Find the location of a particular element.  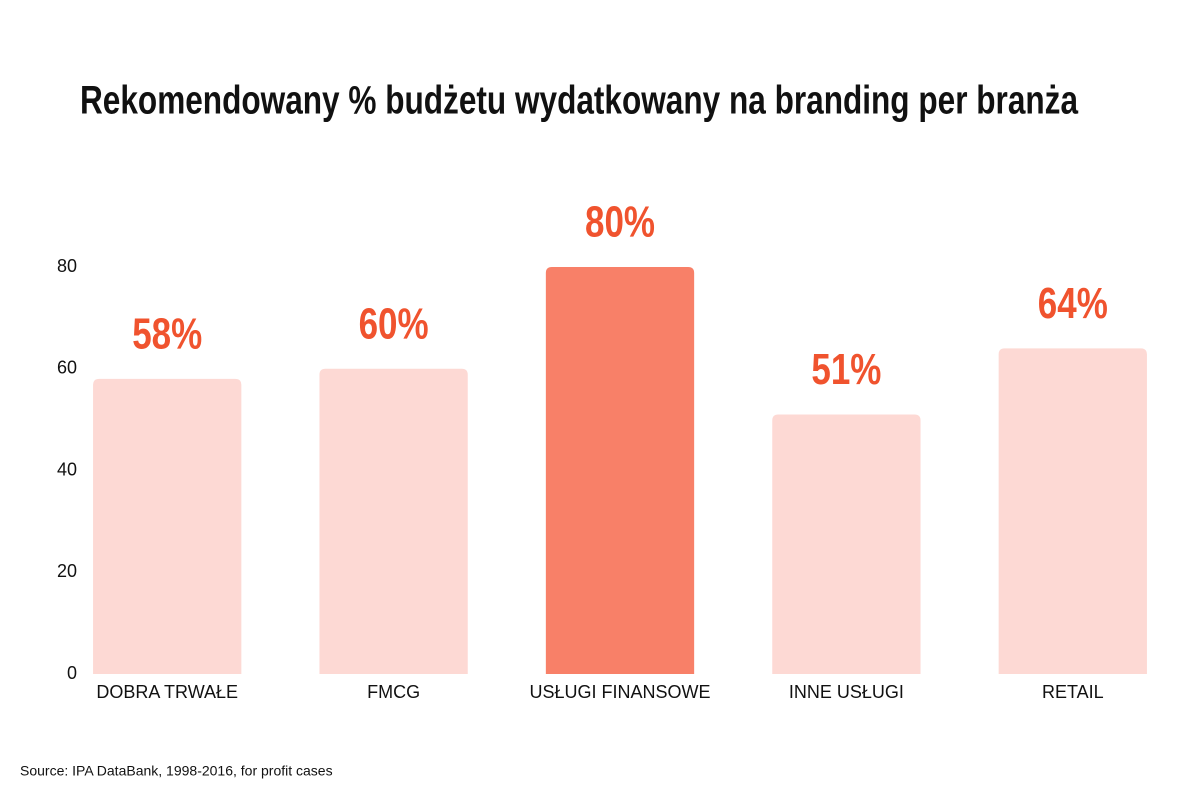

value-label: 64% is located at coordinates (1073, 303).